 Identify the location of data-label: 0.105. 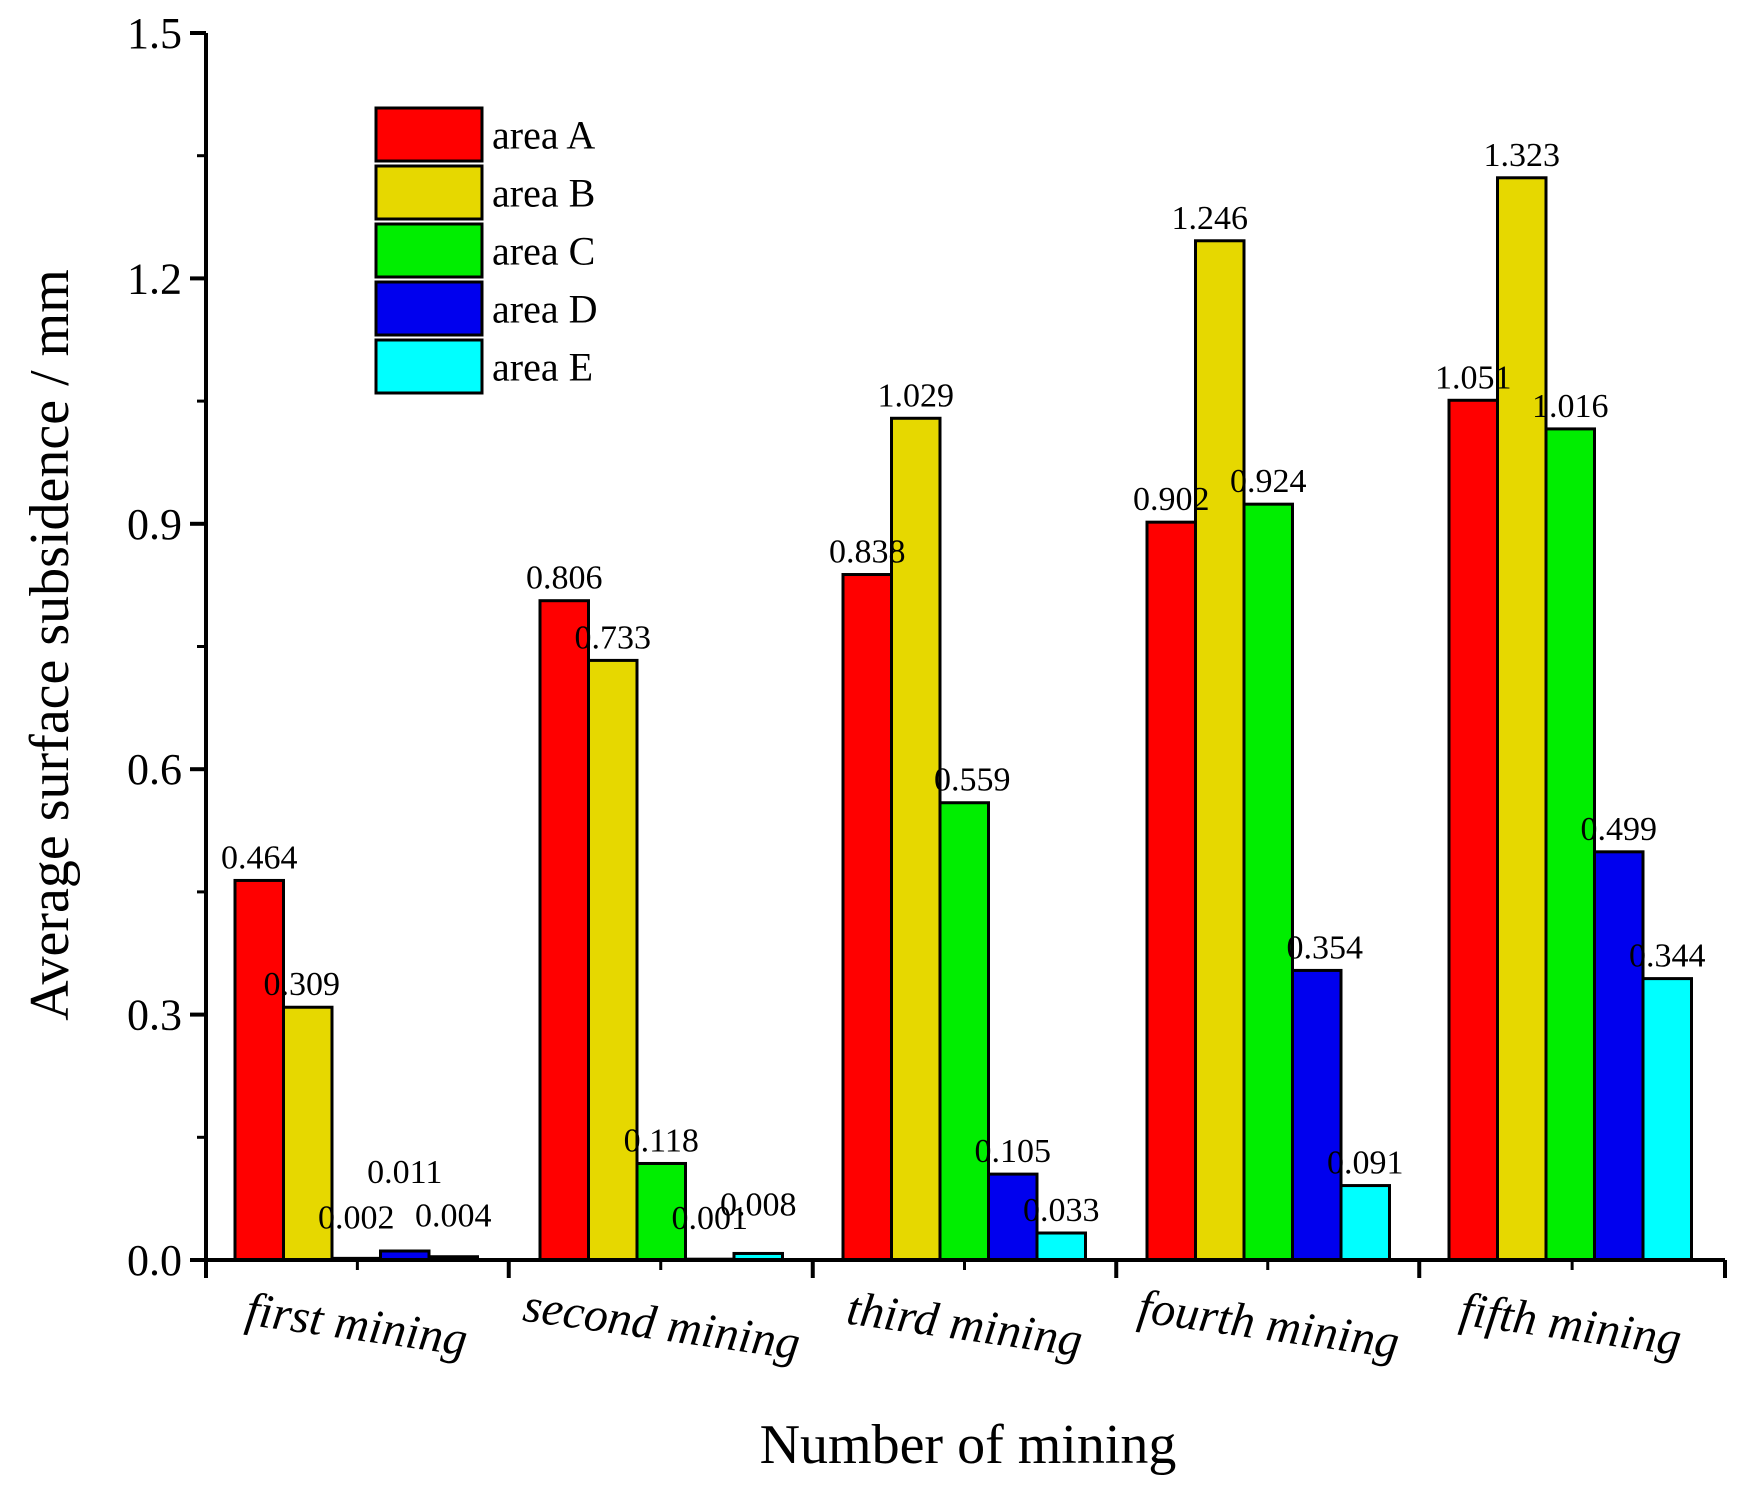
(1013, 1151).